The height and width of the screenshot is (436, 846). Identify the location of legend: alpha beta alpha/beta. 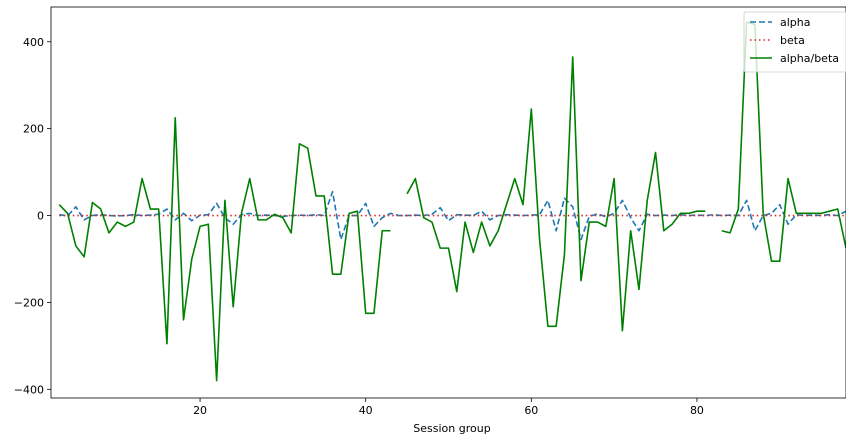
(794, 42).